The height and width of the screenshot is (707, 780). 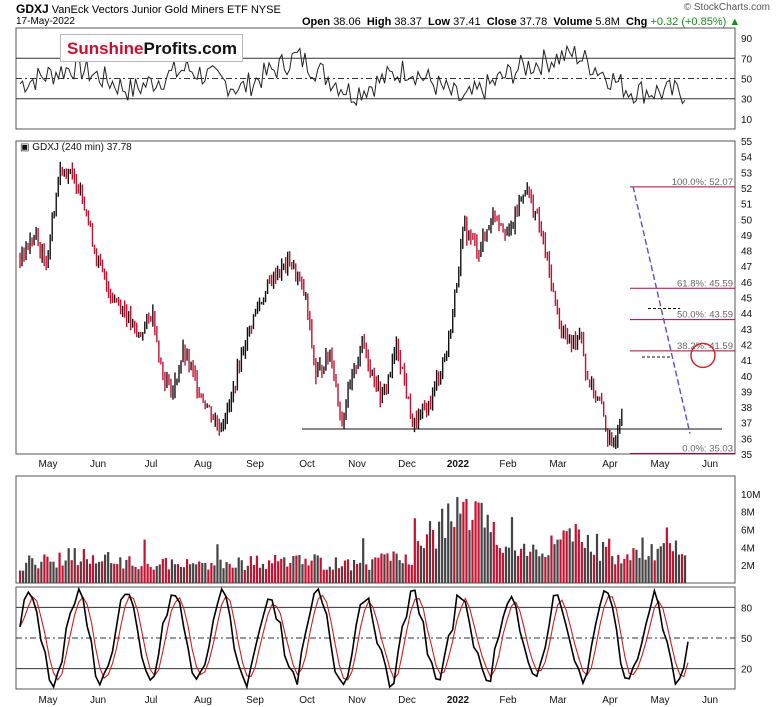 What do you see at coordinates (508, 464) in the screenshot?
I see `month-axis-label: Feb` at bounding box center [508, 464].